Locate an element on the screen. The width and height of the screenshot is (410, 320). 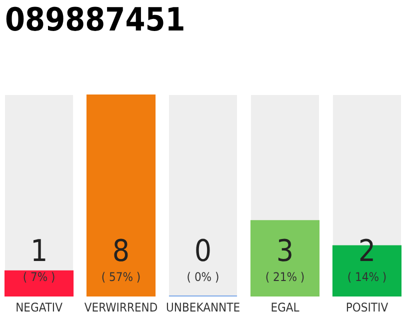
x-tick-label: VERWIRREND is located at coordinates (121, 307).